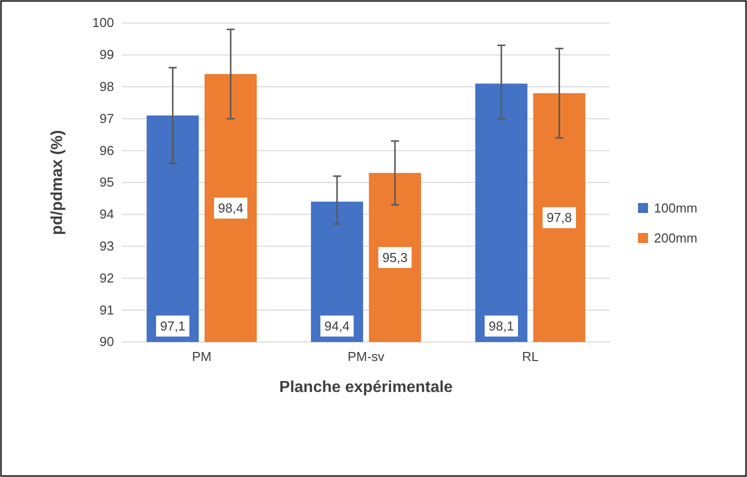  I want to click on data-label: 94,4, so click(337, 326).